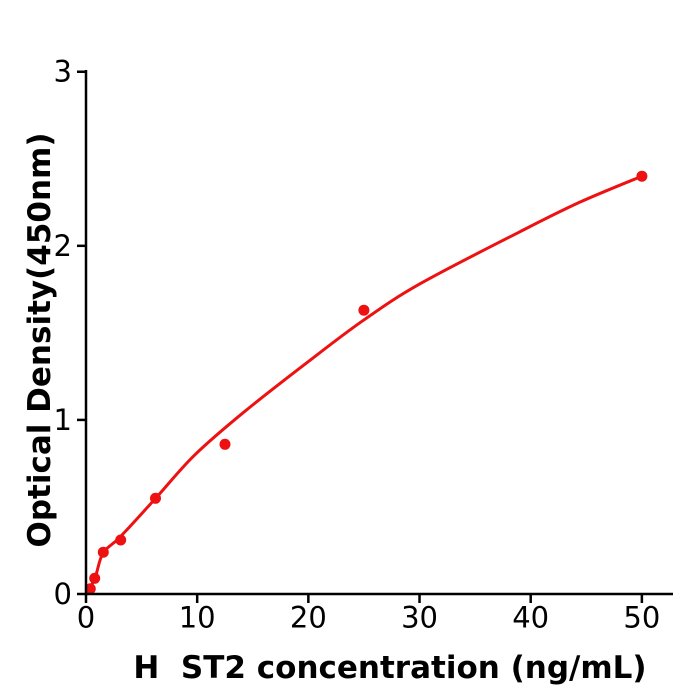  Describe the element at coordinates (530, 618) in the screenshot. I see `x-tick-label: 40` at that location.